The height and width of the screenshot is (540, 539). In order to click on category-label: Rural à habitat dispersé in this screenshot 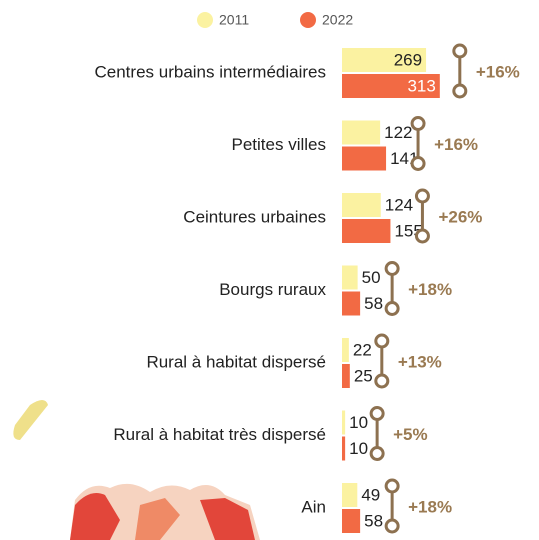, I will do `click(236, 361)`.